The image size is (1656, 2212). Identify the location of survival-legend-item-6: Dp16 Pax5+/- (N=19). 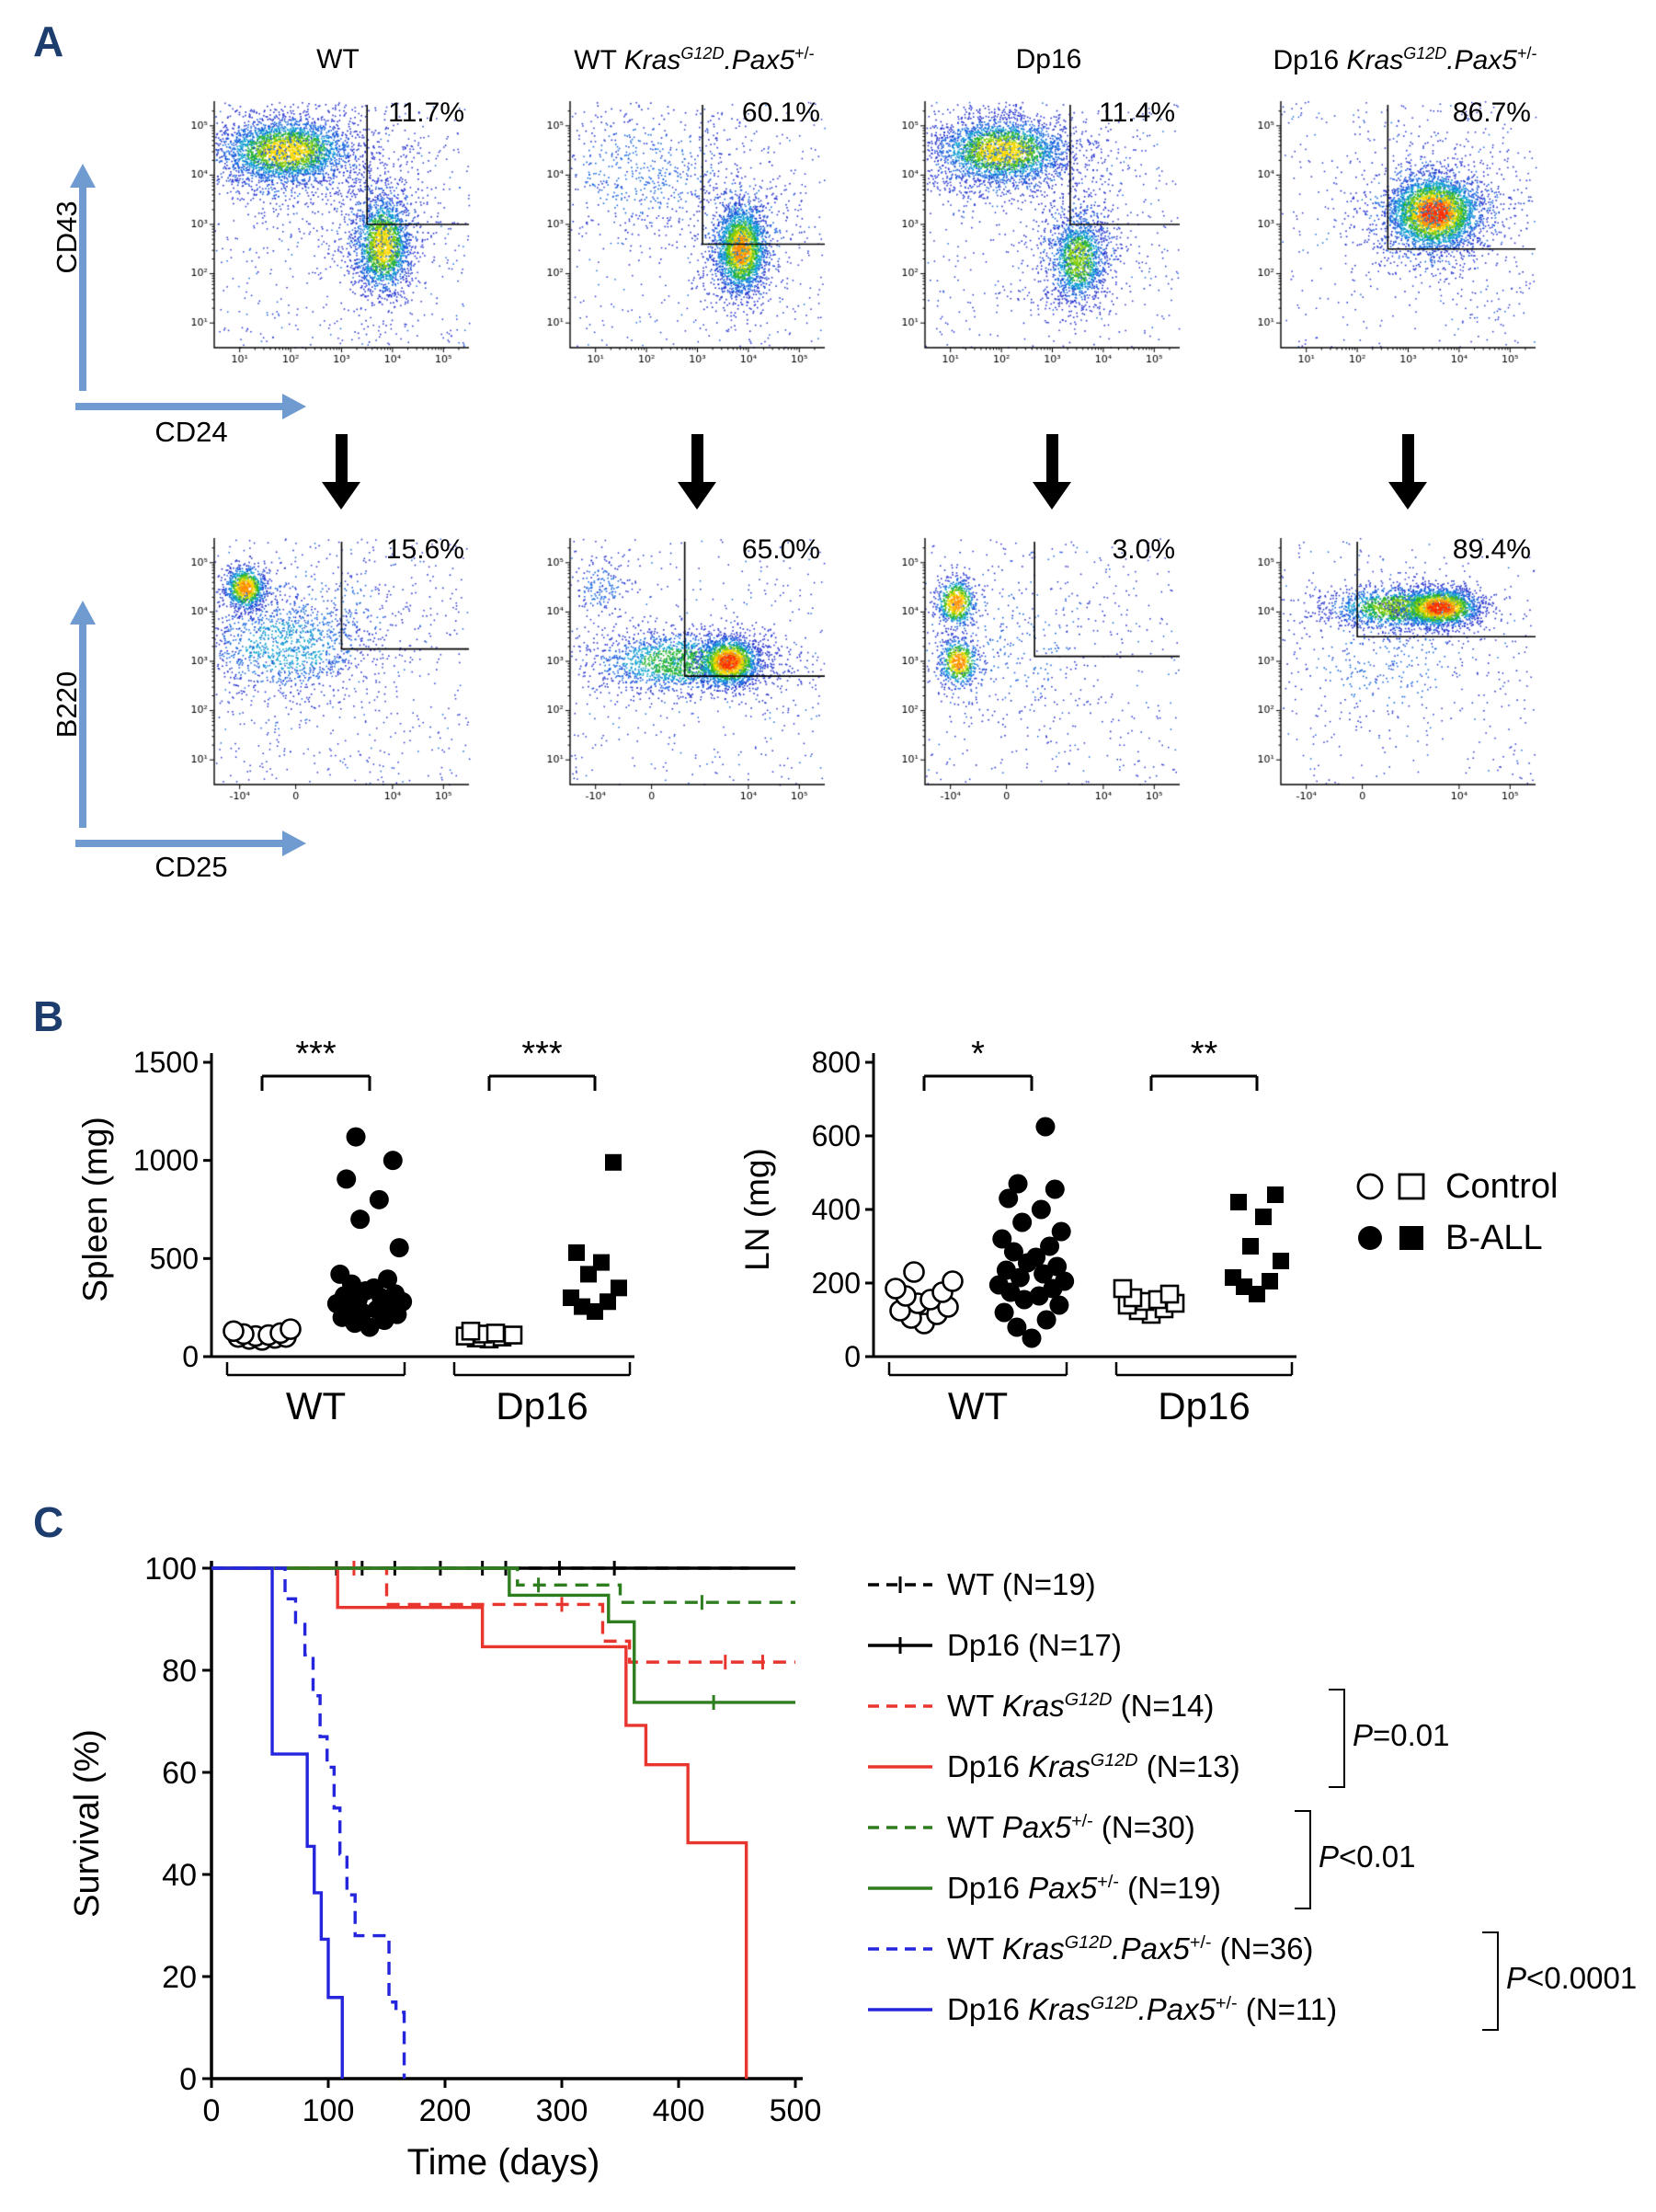
(1259, 1889).